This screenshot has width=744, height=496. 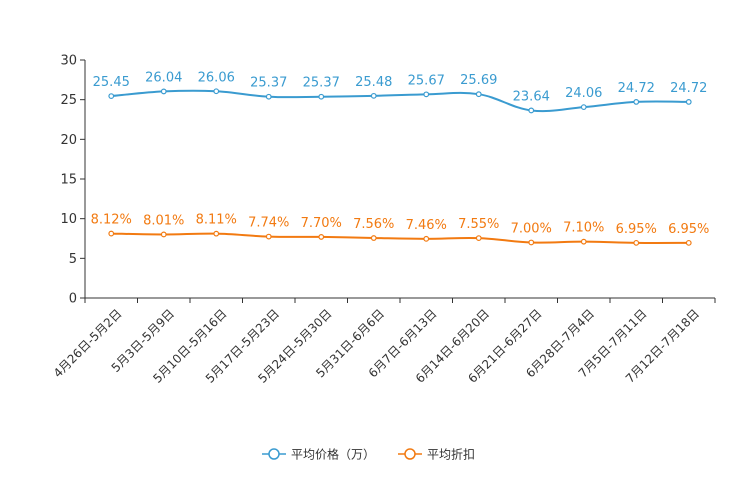 What do you see at coordinates (478, 224) in the screenshot?
I see `data-label: 7.55%` at bounding box center [478, 224].